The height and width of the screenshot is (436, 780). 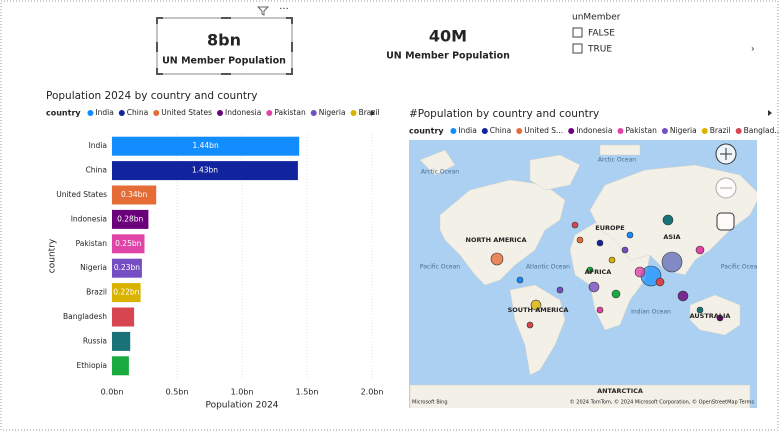 What do you see at coordinates (186, 112) in the screenshot?
I see `legend-label: United States` at bounding box center [186, 112].